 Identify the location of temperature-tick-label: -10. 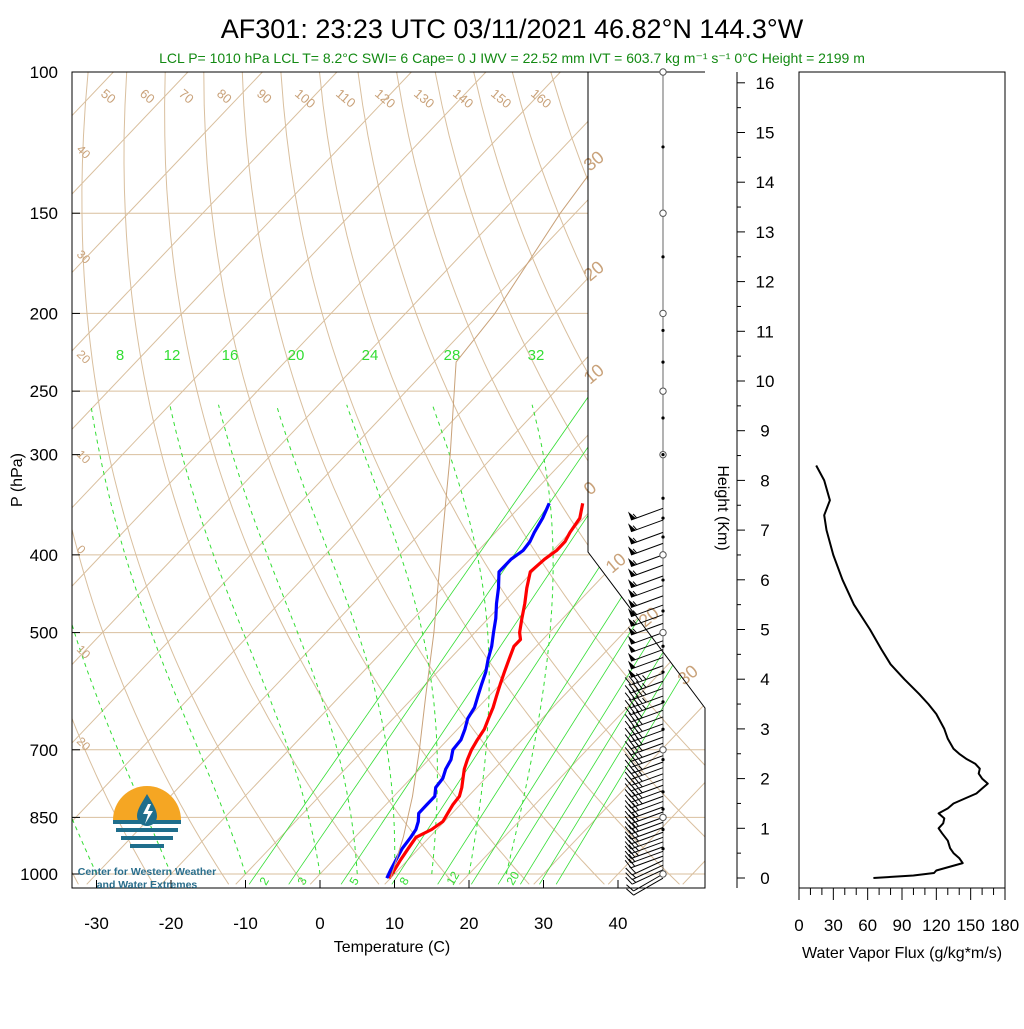
(245, 923).